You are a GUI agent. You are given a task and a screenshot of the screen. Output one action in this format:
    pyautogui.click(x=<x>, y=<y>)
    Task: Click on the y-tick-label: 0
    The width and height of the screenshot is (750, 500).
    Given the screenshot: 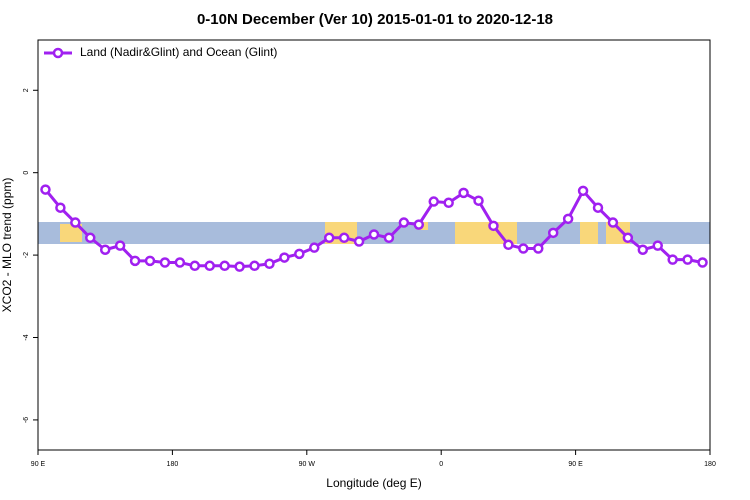 What is the action you would take?
    pyautogui.click(x=26, y=173)
    